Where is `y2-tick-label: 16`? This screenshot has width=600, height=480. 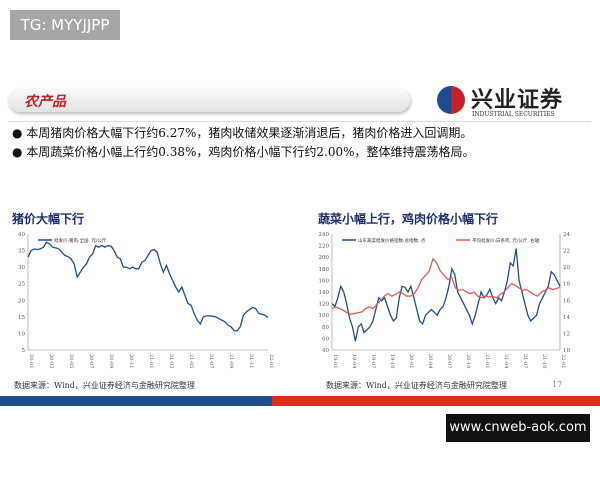
y2-tick-label: 16 is located at coordinates (566, 301).